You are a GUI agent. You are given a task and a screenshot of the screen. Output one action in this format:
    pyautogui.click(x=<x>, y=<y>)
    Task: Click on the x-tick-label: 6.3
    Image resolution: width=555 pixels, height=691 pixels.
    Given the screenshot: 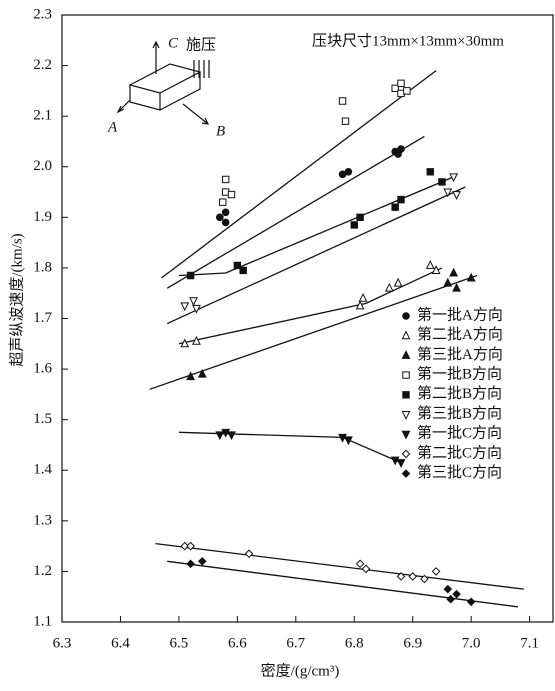 What is the action you would take?
    pyautogui.click(x=62, y=643)
    